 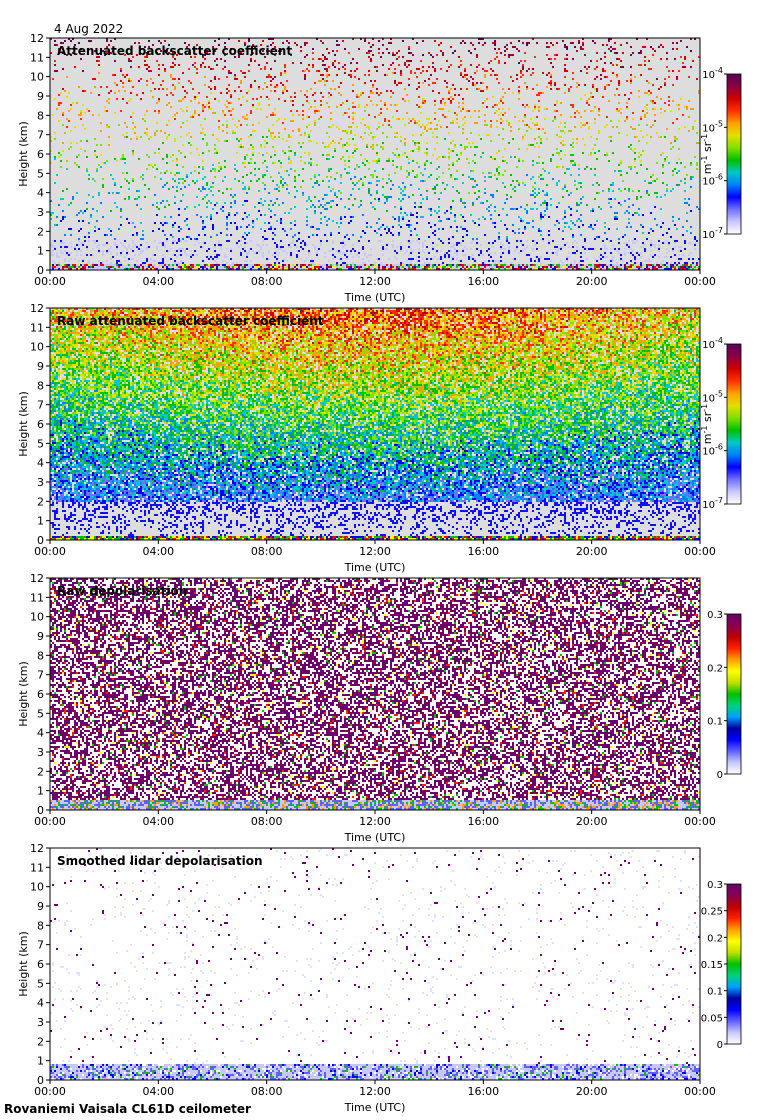 What do you see at coordinates (174, 51) in the screenshot?
I see `panel-title: Attenuated backscatter coefficient` at bounding box center [174, 51].